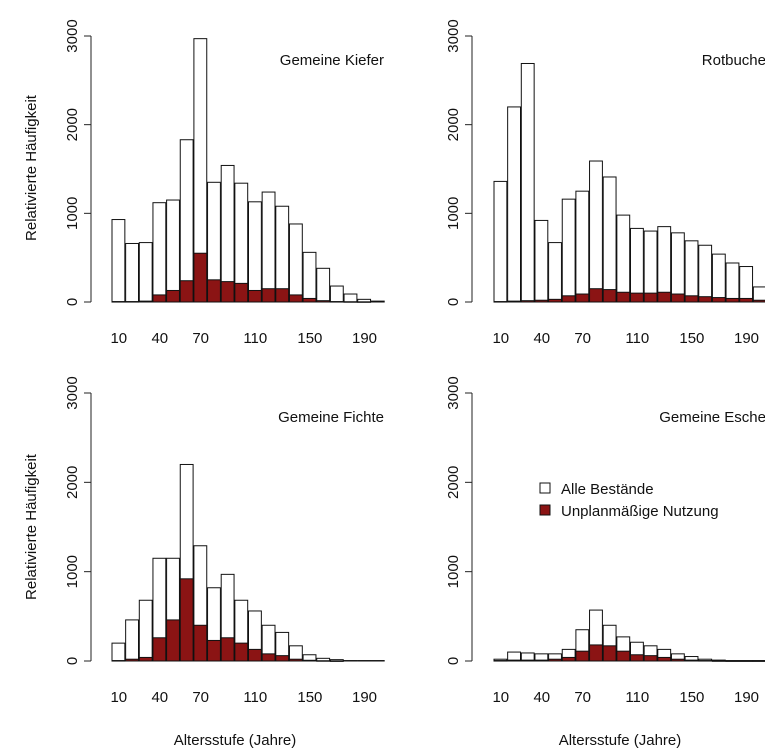  Describe the element at coordinates (545, 510) in the screenshot. I see `legend-swatch-unplanned` at that location.